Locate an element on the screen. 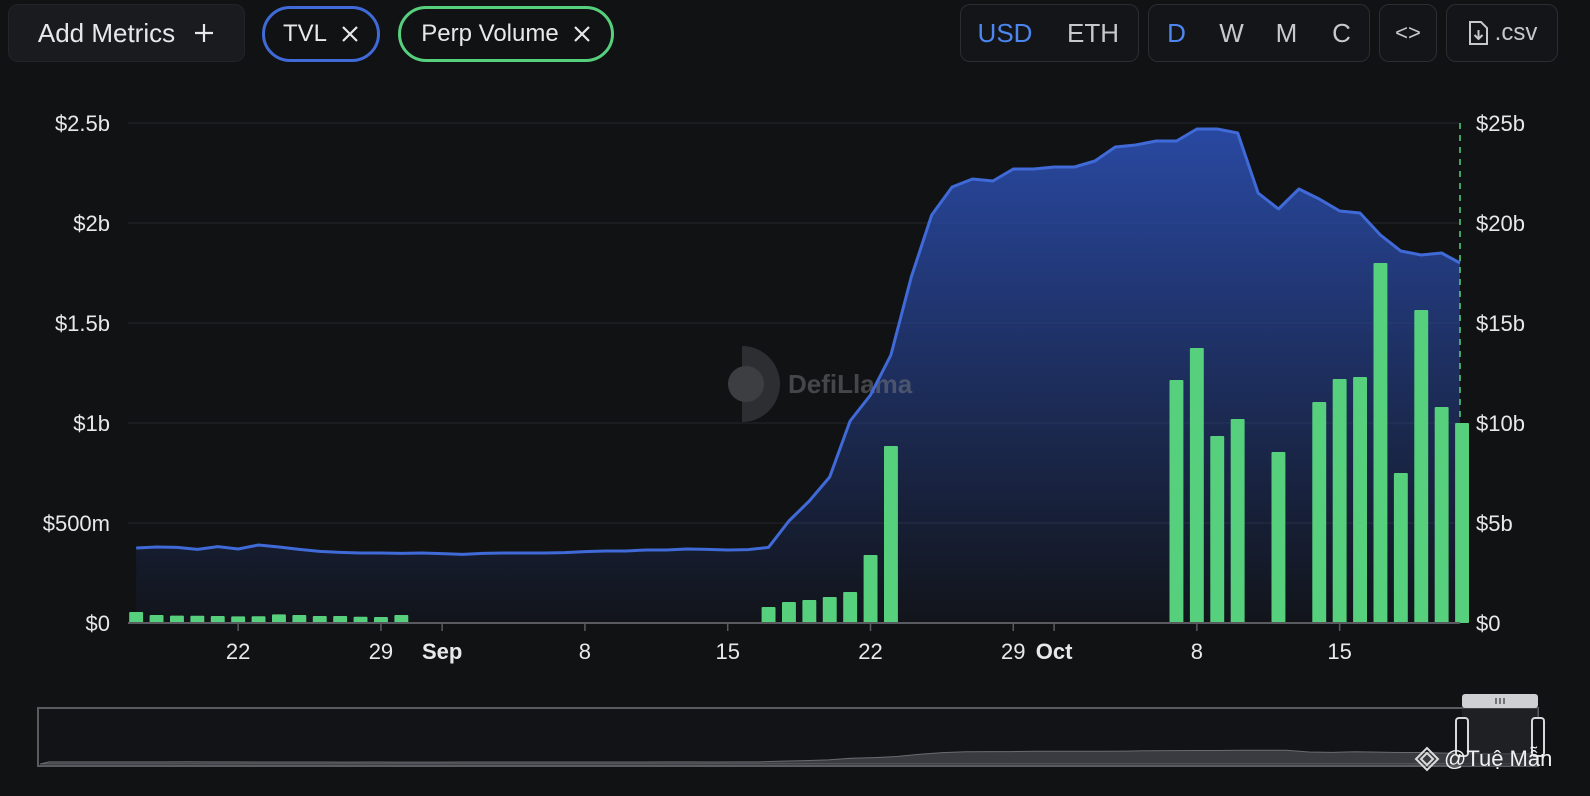  x-axis-tick-label: Sep is located at coordinates (442, 651).